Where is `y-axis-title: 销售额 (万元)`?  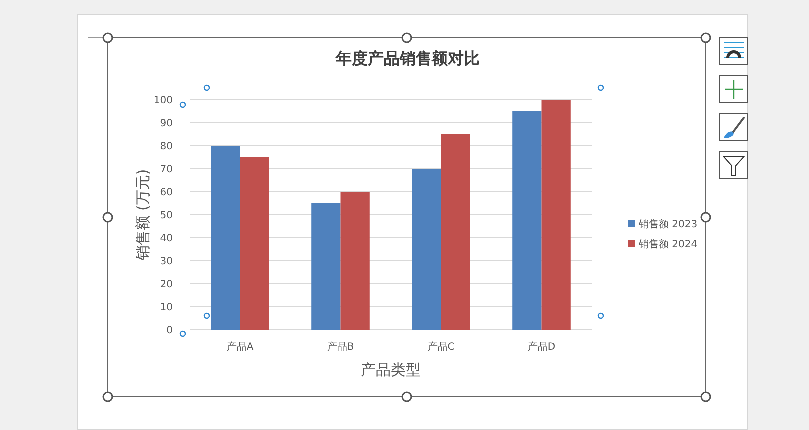 y-axis-title: 销售额 (万元) is located at coordinates (143, 215).